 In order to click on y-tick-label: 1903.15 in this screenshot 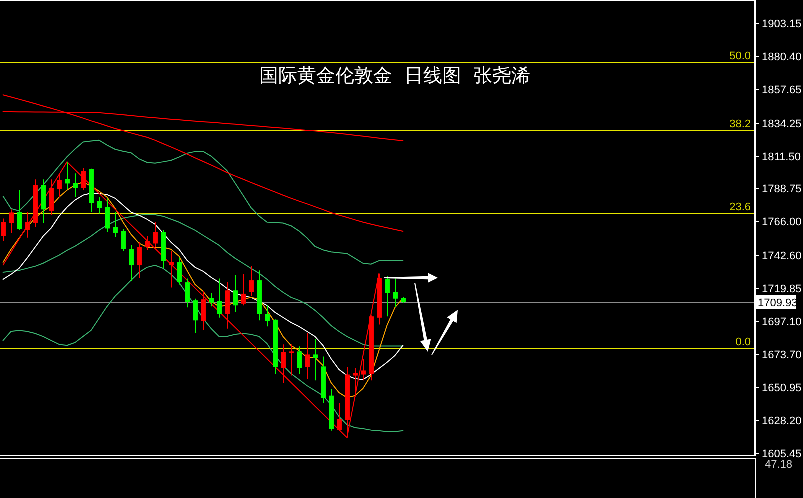, I will do `click(782, 24)`.